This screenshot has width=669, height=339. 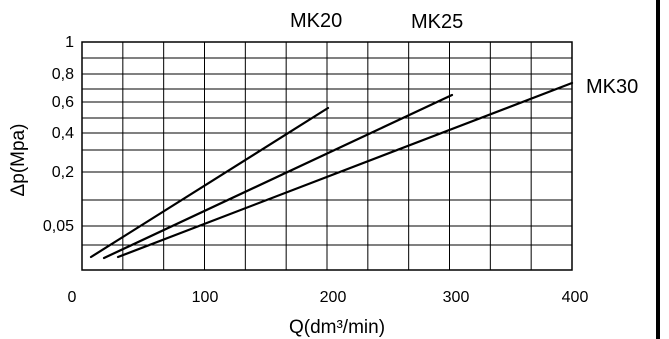 What do you see at coordinates (316, 21) in the screenshot?
I see `series-label-mk20: MK20` at bounding box center [316, 21].